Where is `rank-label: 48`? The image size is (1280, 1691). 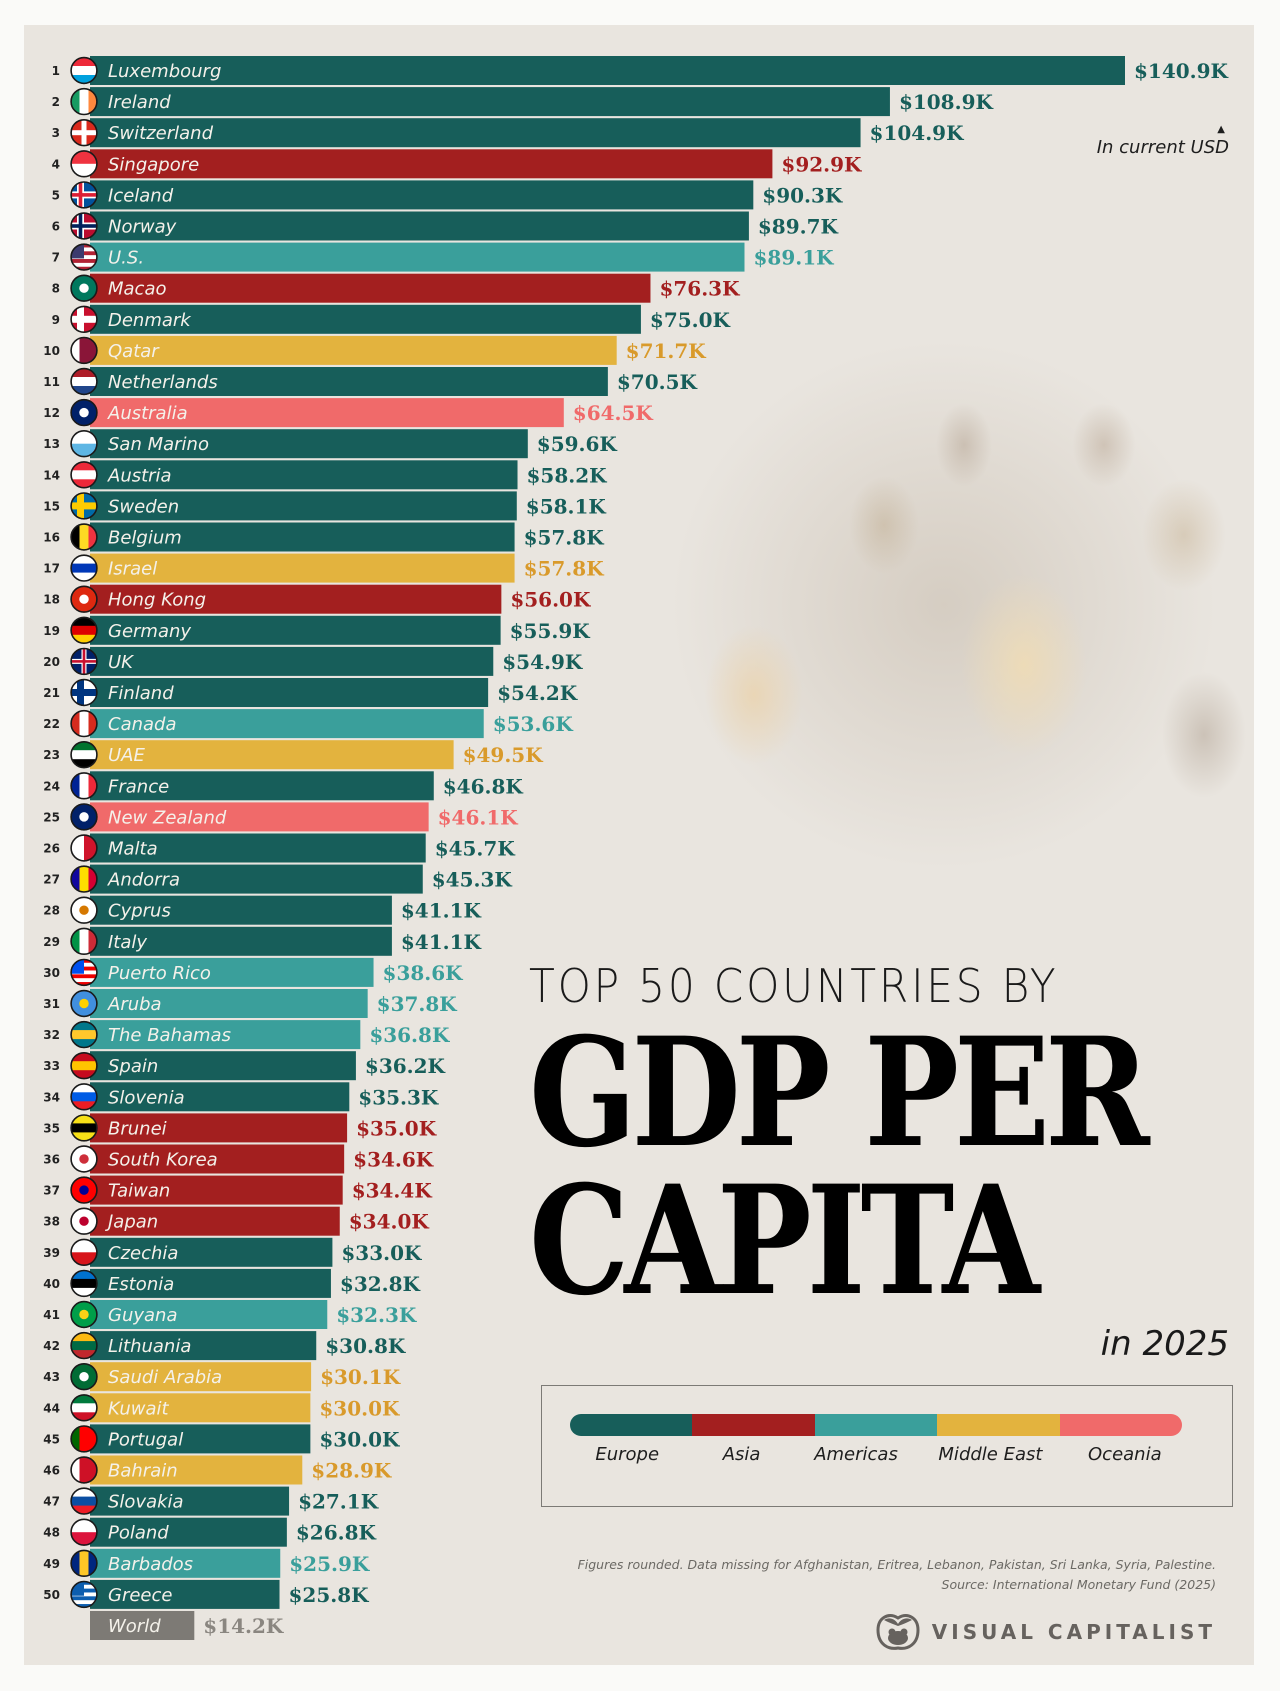
rank-label: 48 is located at coordinates (51, 1533).